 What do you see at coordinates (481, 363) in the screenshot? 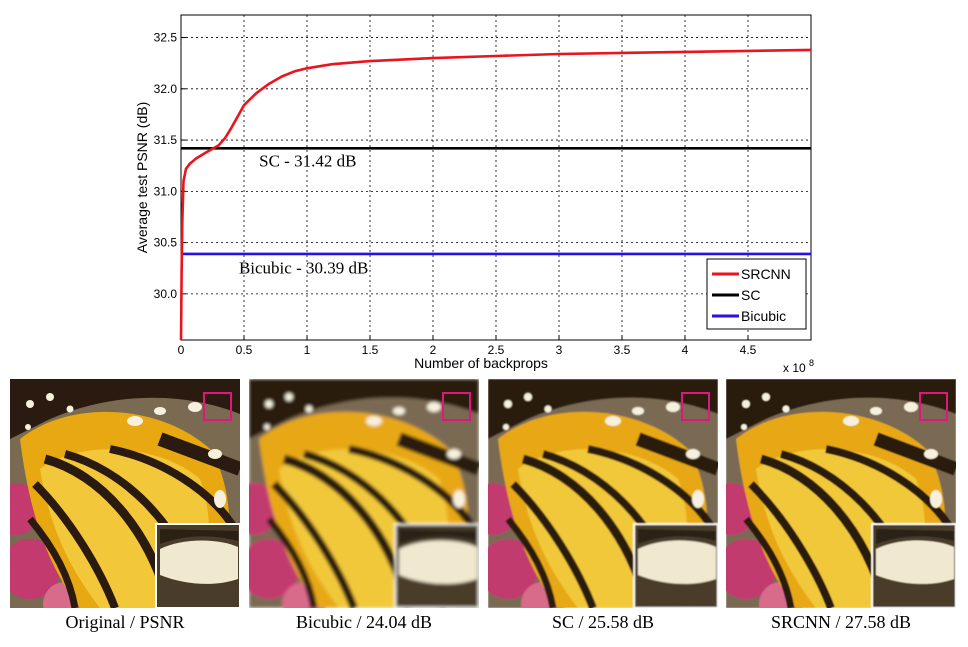
I see `x-axis-label: Number of backprops` at bounding box center [481, 363].